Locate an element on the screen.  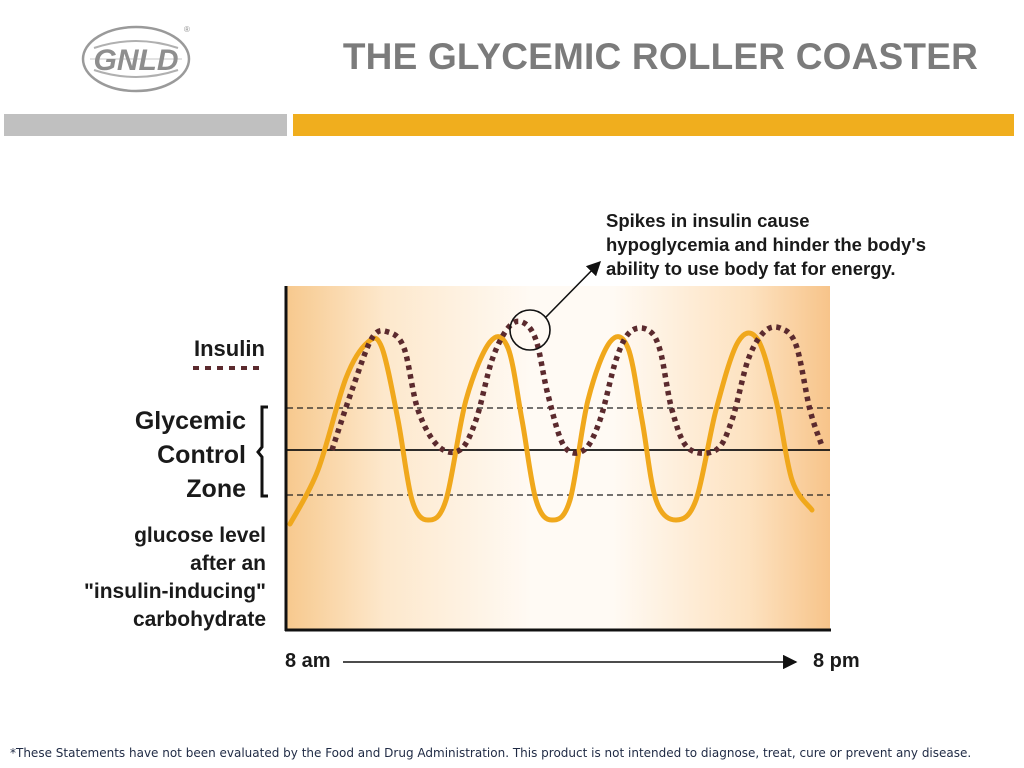
callout-line-1: Spikes in insulin cause is located at coordinates (708, 220).